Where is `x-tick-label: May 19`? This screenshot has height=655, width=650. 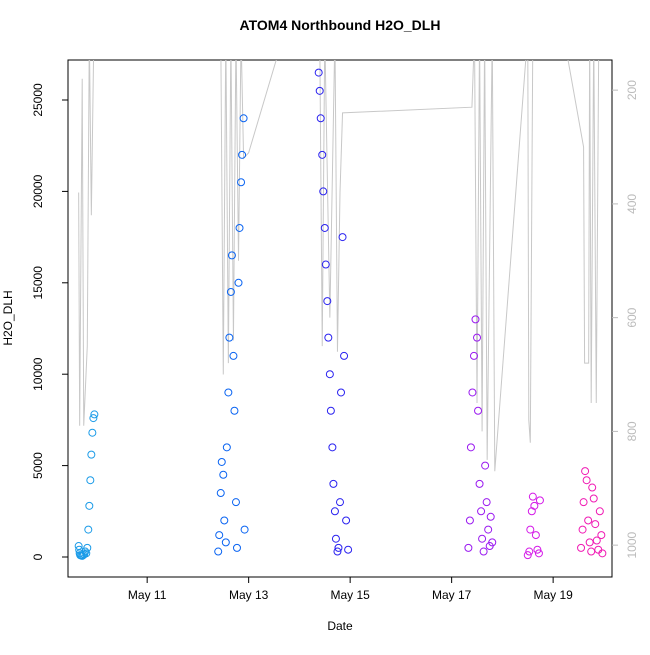 x-tick-label: May 19 is located at coordinates (553, 595).